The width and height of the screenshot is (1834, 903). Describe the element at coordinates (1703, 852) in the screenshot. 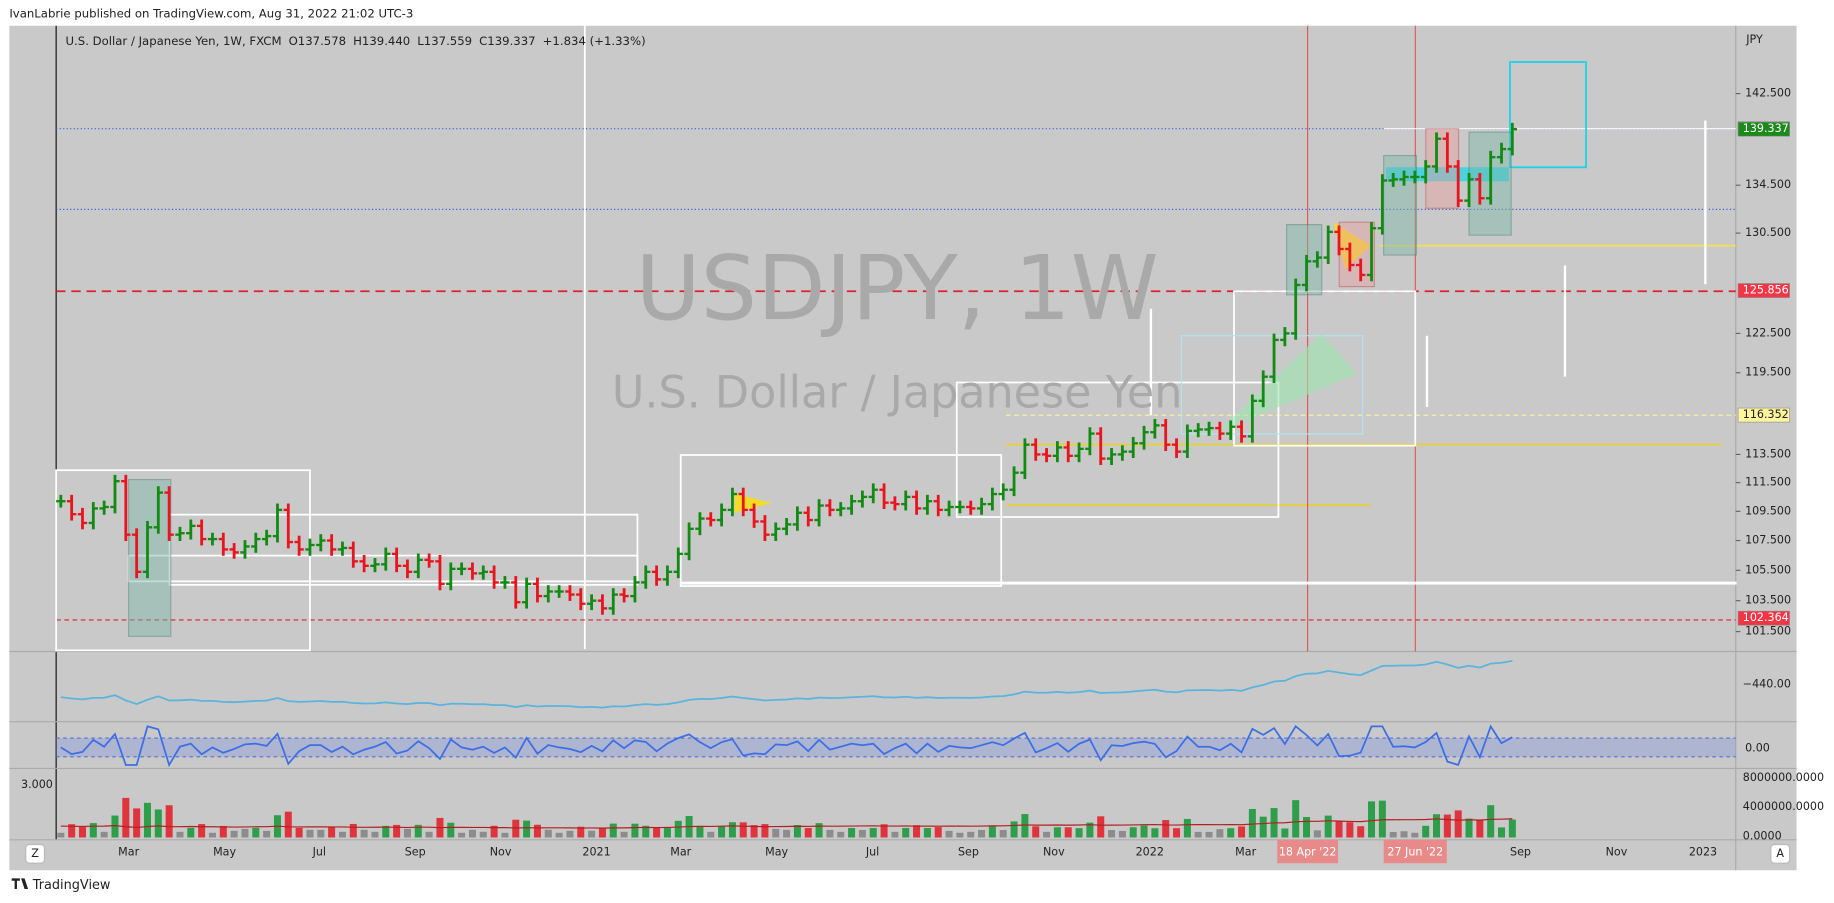

I see `time-label: 2023` at that location.